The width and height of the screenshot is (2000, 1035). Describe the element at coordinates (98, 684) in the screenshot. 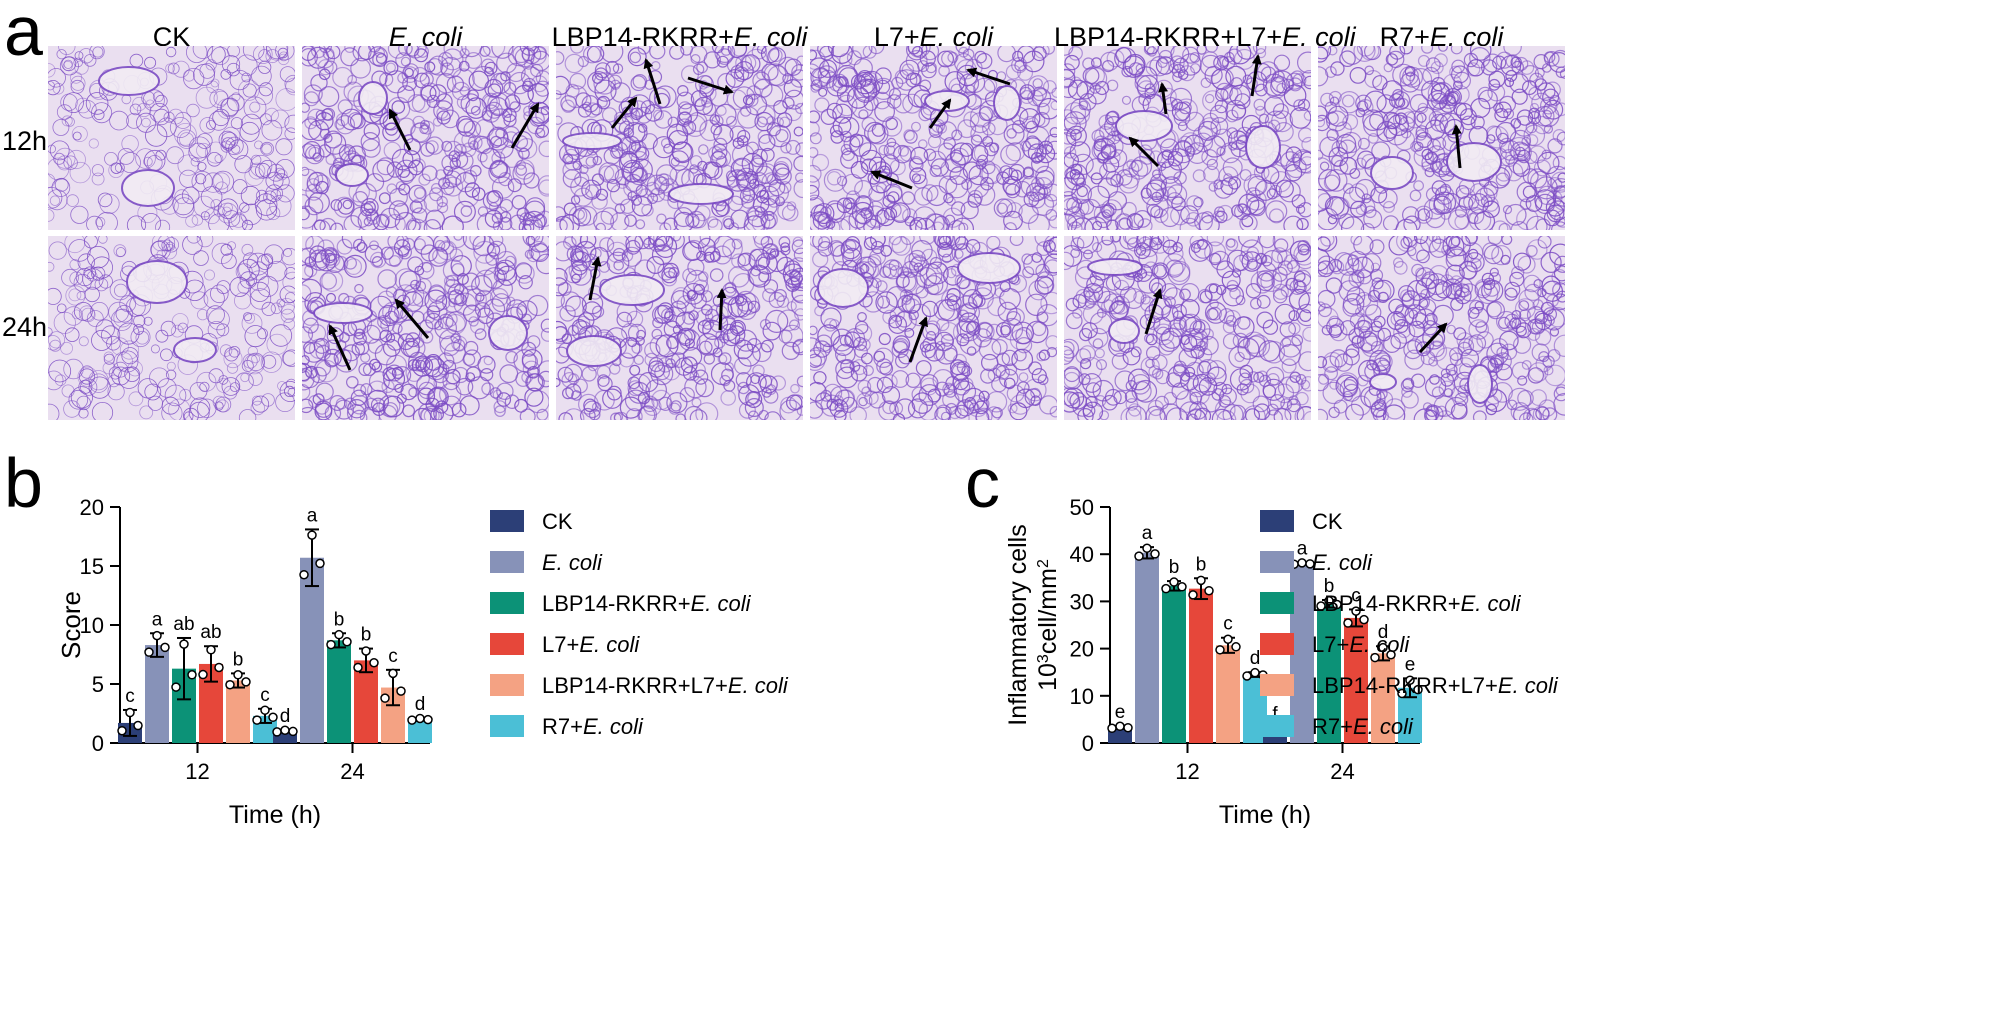

I see `y-tick-label: 5` at that location.